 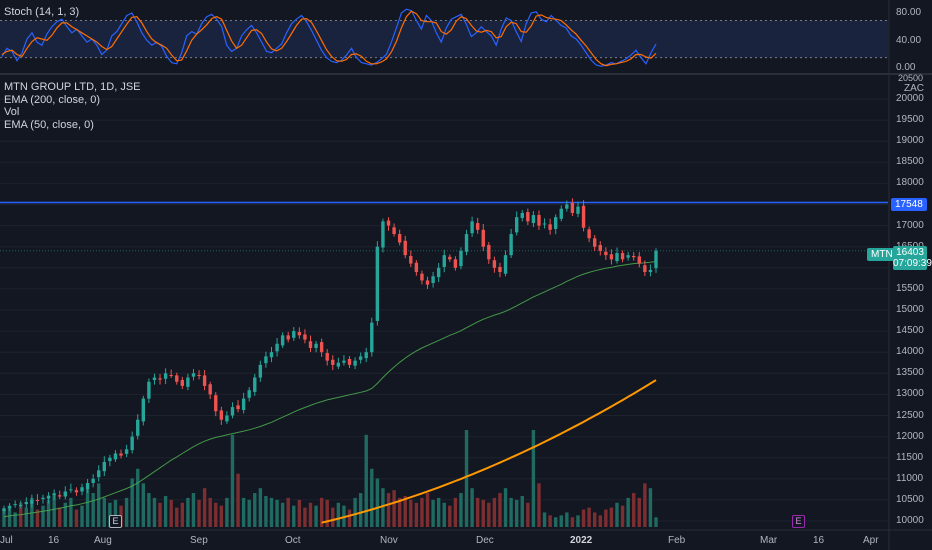 I want to click on price-tick-label: 14500, so click(x=910, y=331).